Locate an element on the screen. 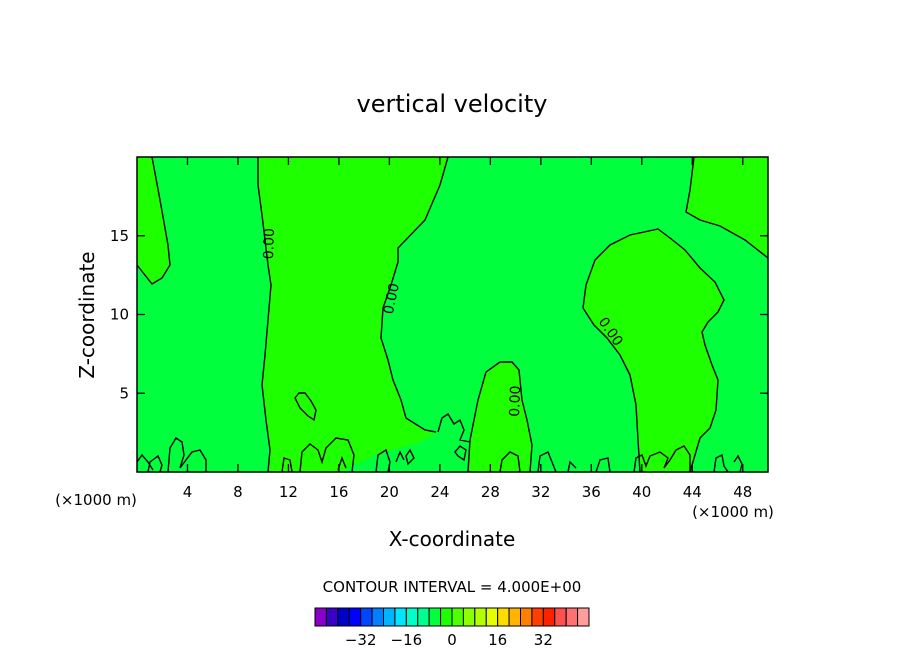  x-tick-label: 36 is located at coordinates (591, 492).